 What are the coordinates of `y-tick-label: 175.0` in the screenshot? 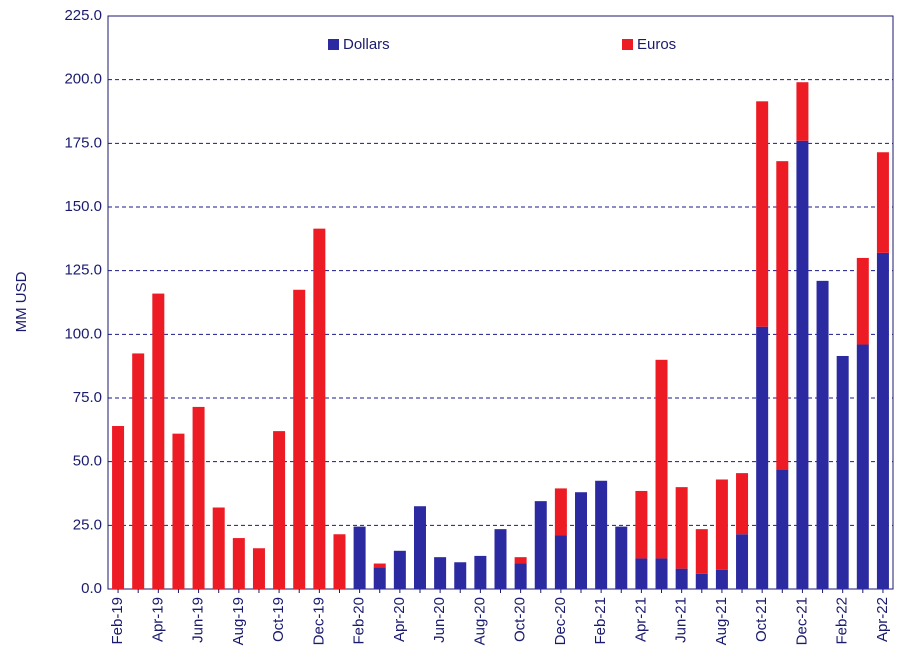 It's located at (83, 142).